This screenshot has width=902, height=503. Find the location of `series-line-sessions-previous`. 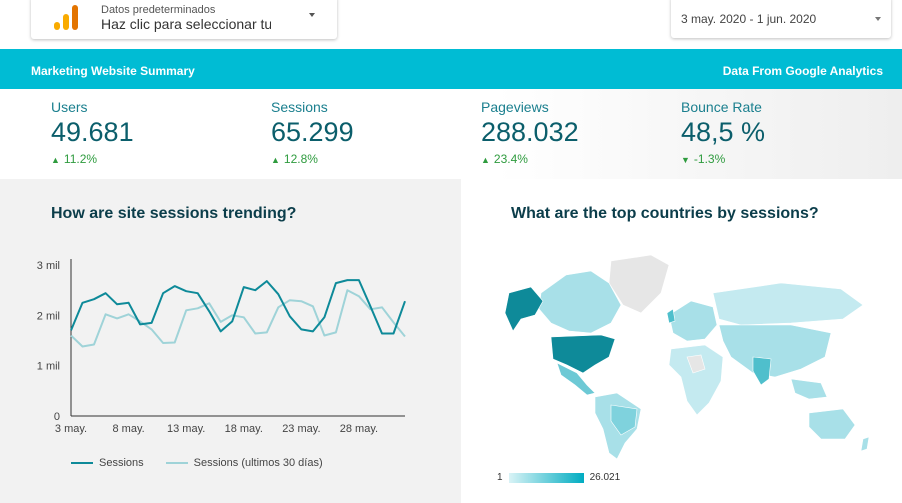

series-line-sessions-previous is located at coordinates (238, 318).